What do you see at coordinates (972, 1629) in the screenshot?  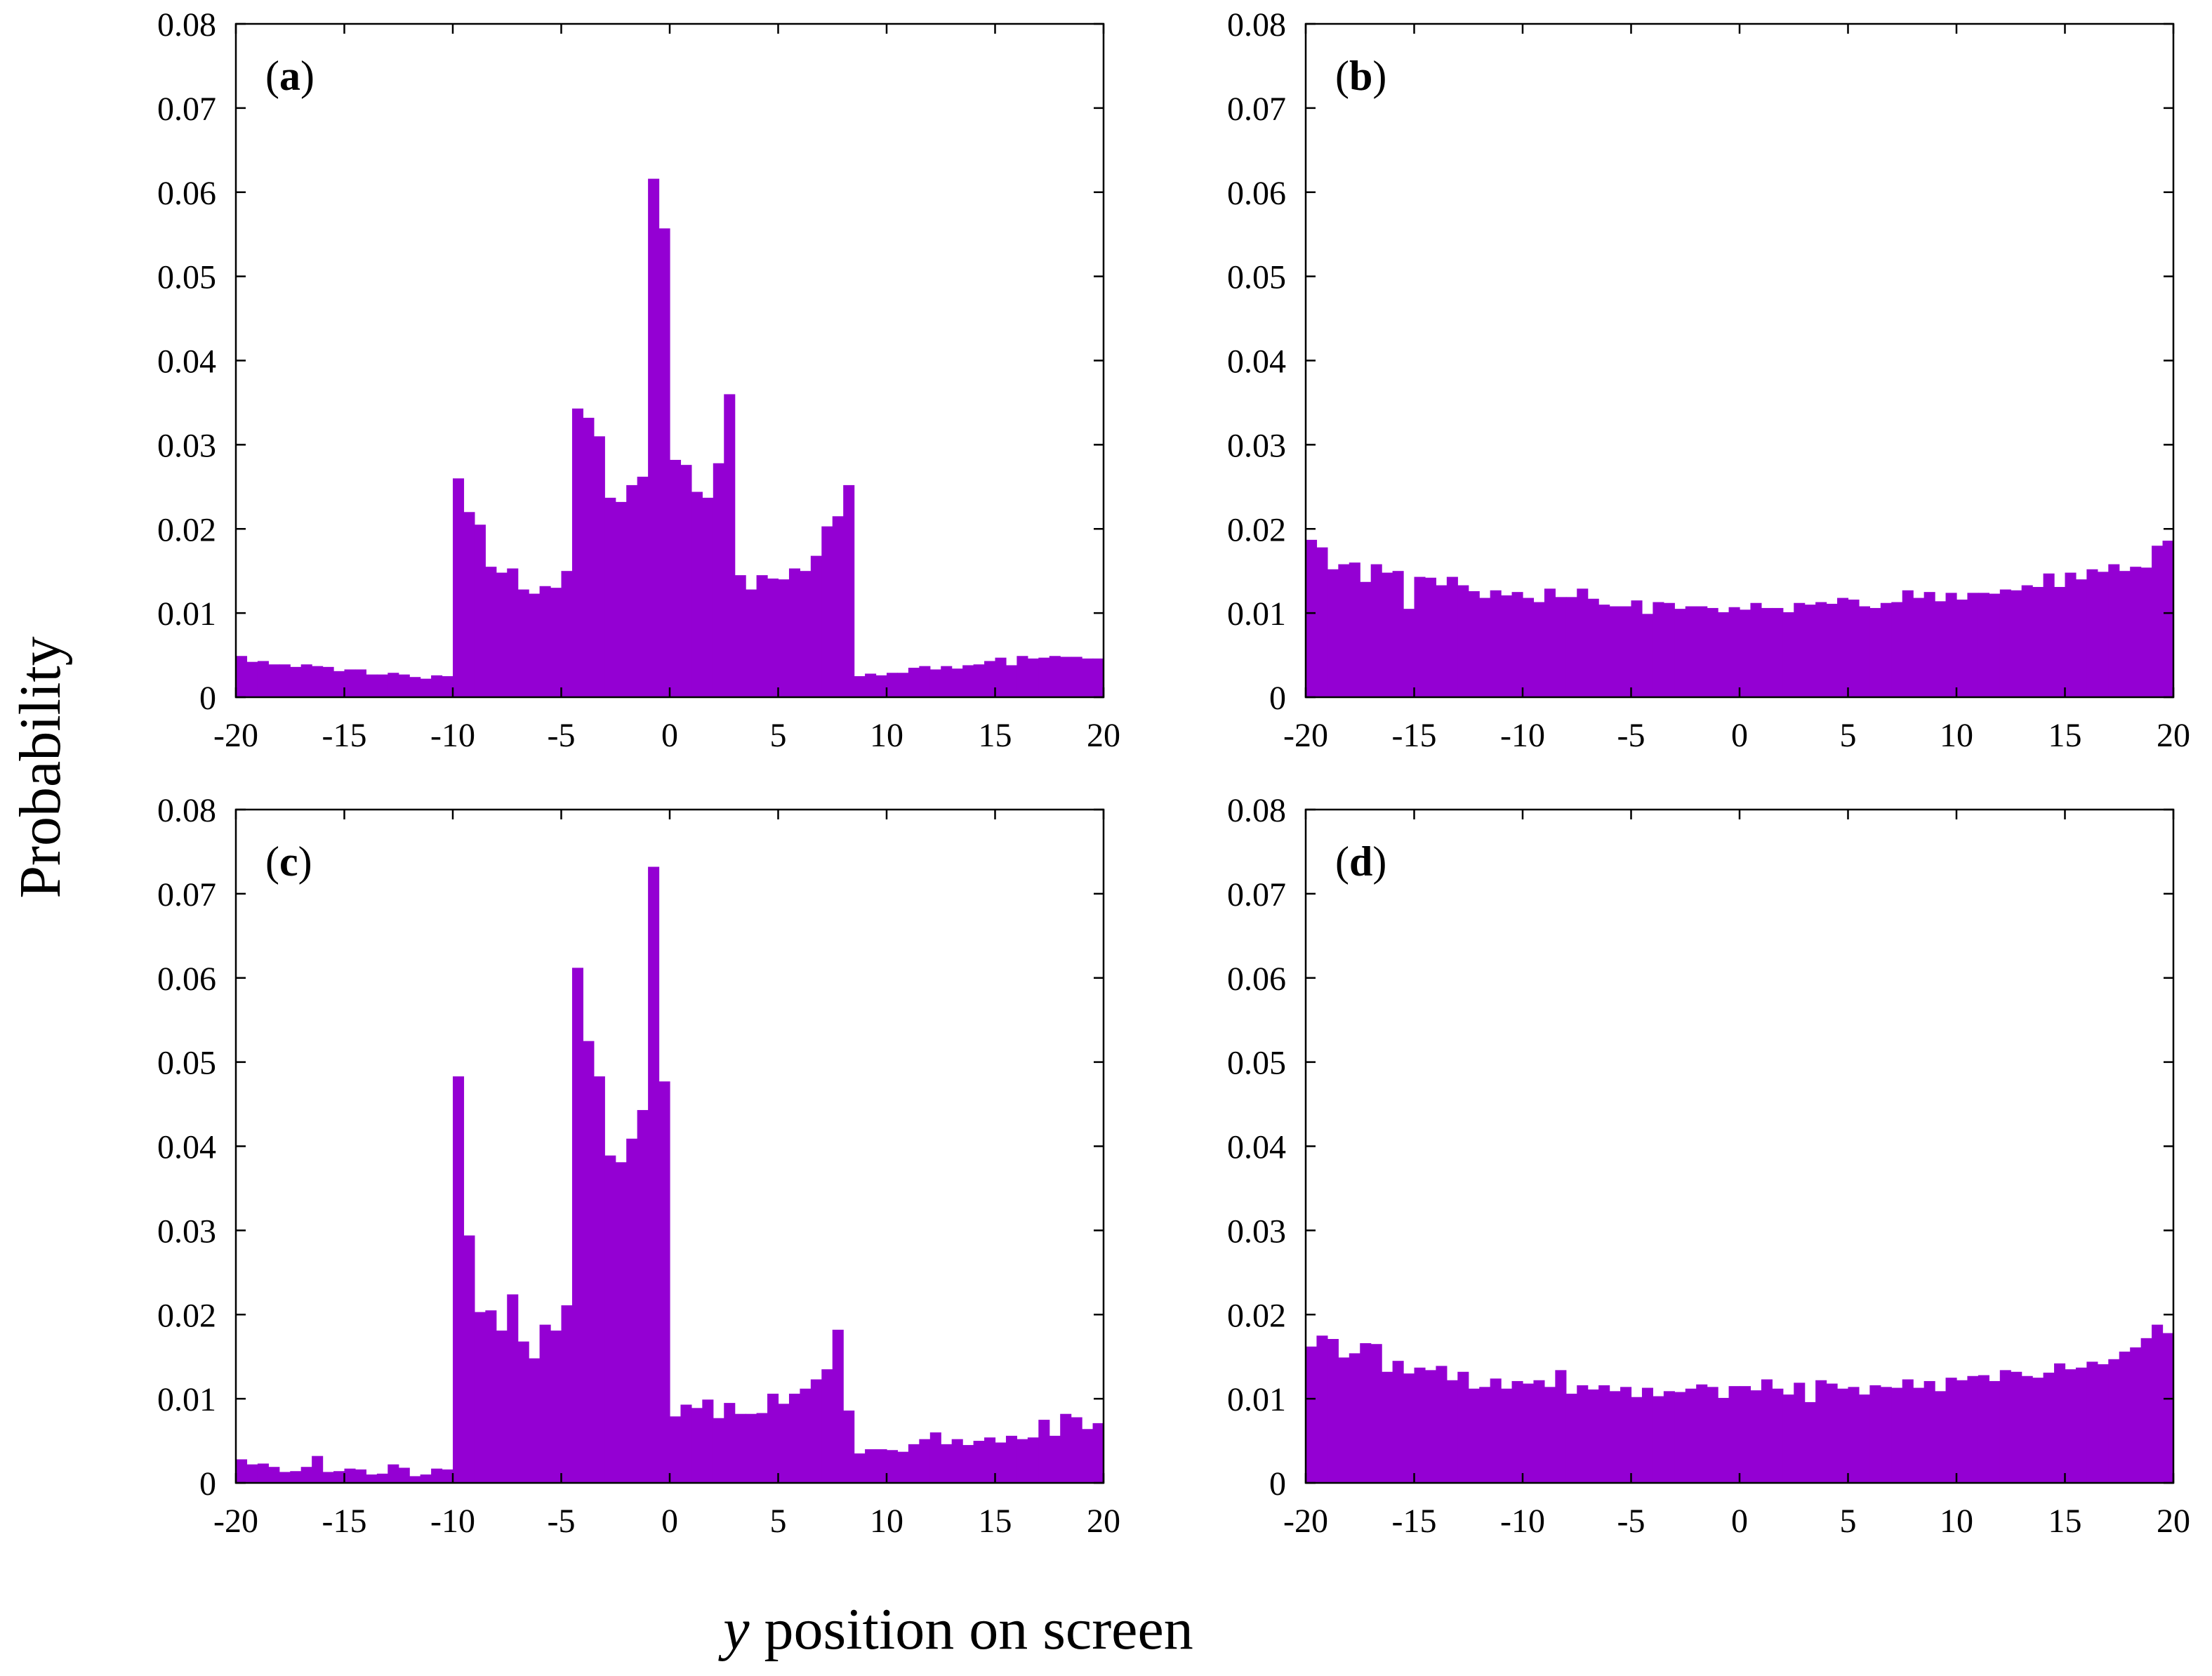 I see `x-axis-title-text: position on screen` at bounding box center [972, 1629].